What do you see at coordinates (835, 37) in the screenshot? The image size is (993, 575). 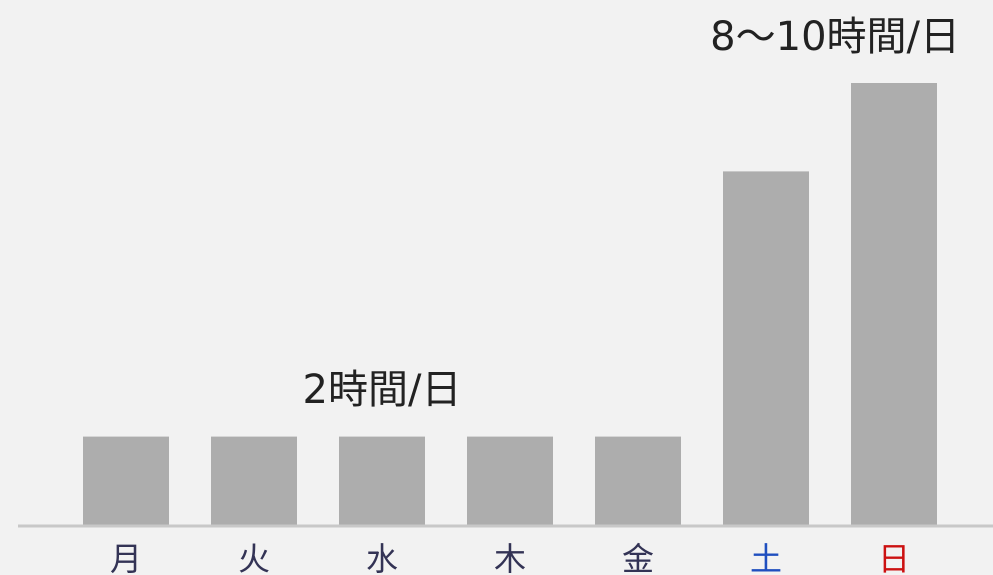 I see `annotation-weekend: 8〜10時間/日` at bounding box center [835, 37].